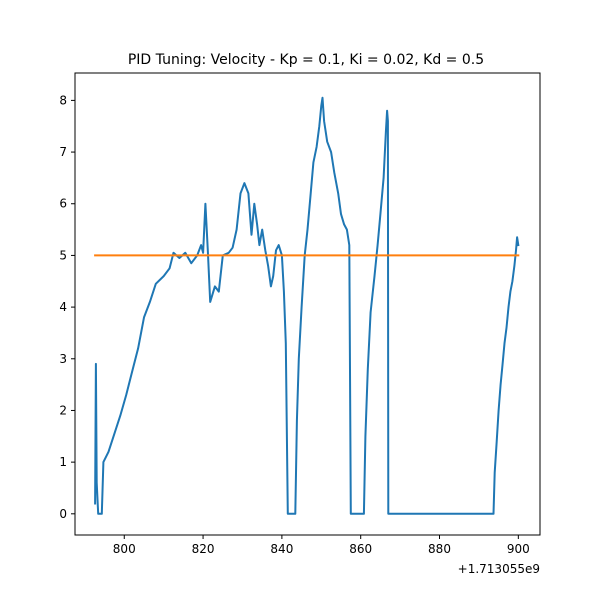  What do you see at coordinates (203, 549) in the screenshot?
I see `x-tick-label: 820` at bounding box center [203, 549].